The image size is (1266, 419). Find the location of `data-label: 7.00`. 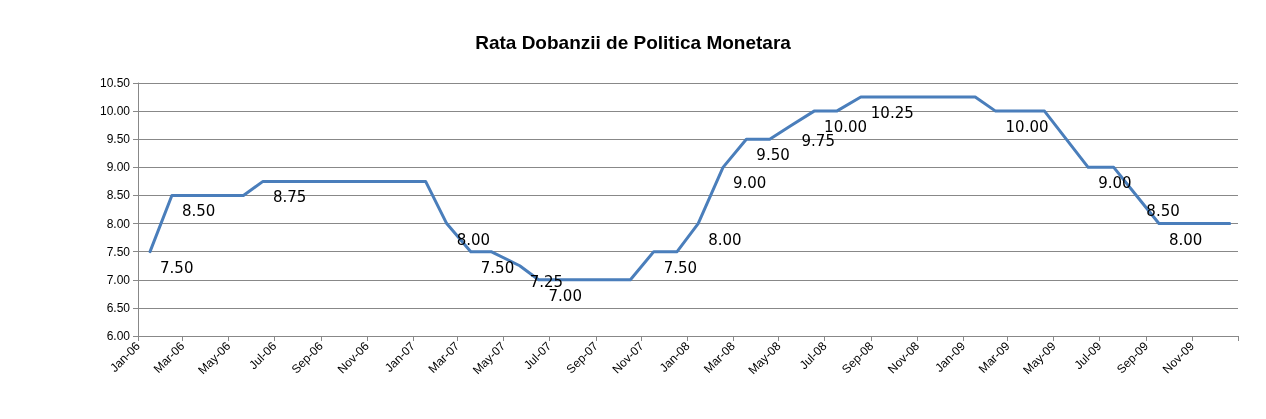

data-label: 7.00 is located at coordinates (565, 295).